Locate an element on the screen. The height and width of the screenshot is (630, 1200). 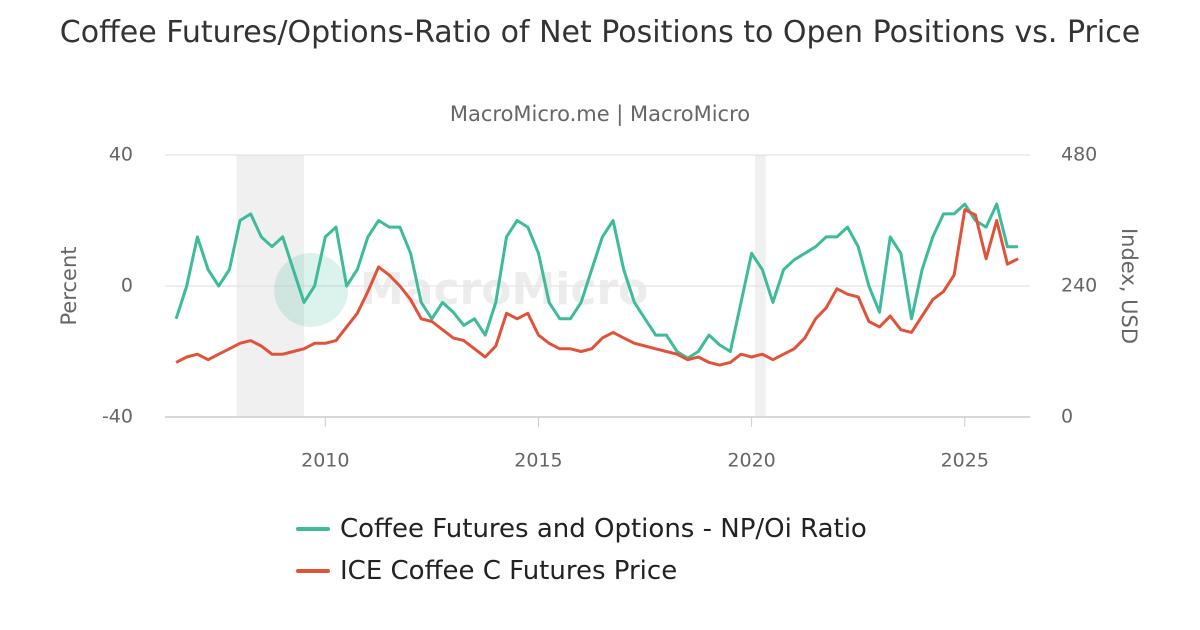
legend-item: ICE Coffee C Futures Price is located at coordinates (581, 571).